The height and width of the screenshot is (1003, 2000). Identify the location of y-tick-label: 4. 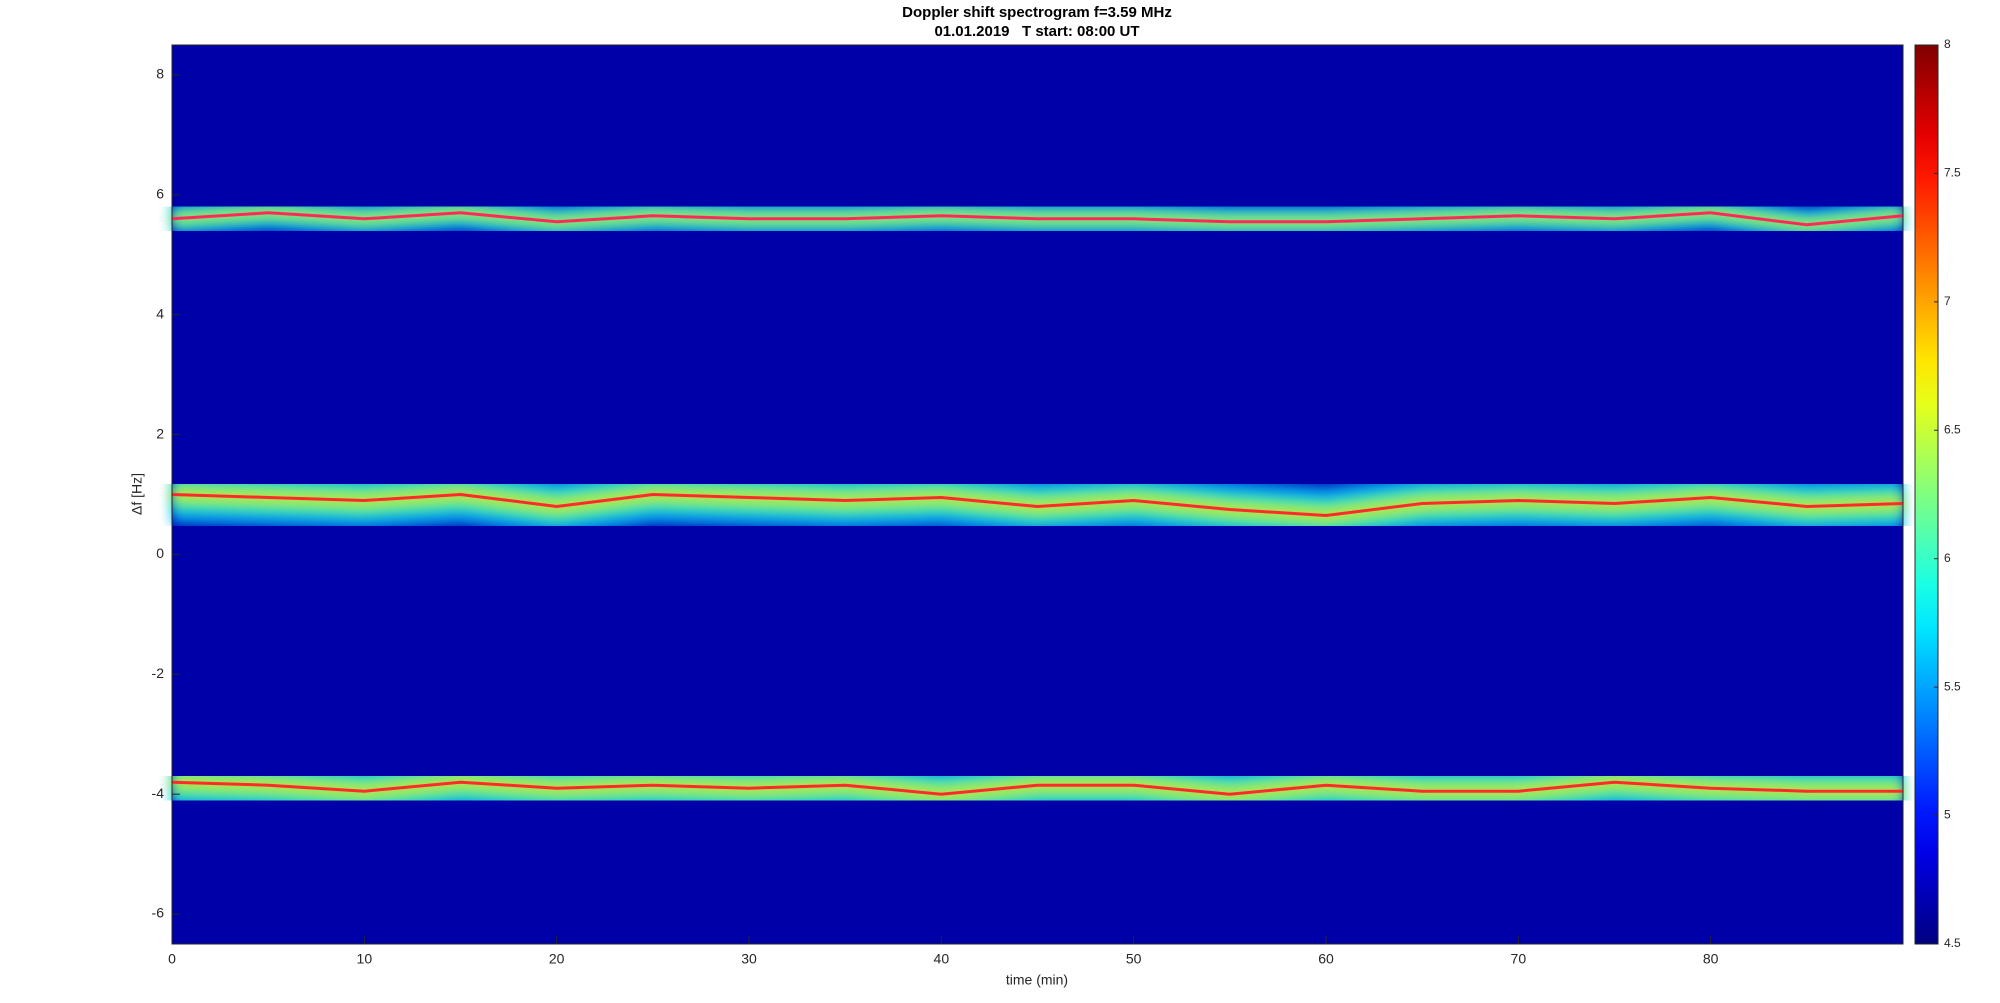
(160, 313).